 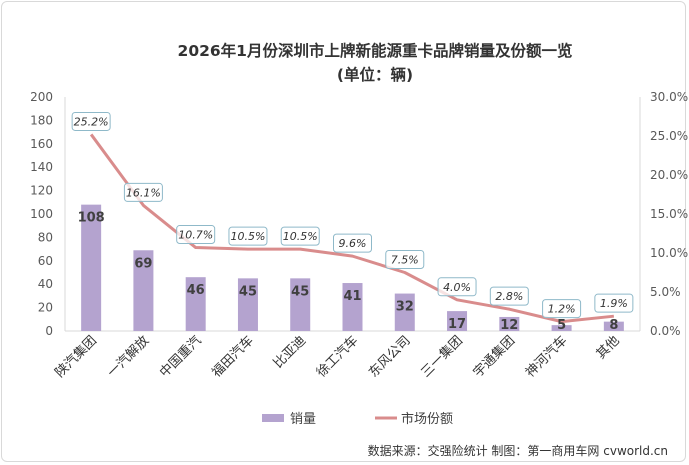 I want to click on bar-value-label: 12, so click(x=509, y=325).